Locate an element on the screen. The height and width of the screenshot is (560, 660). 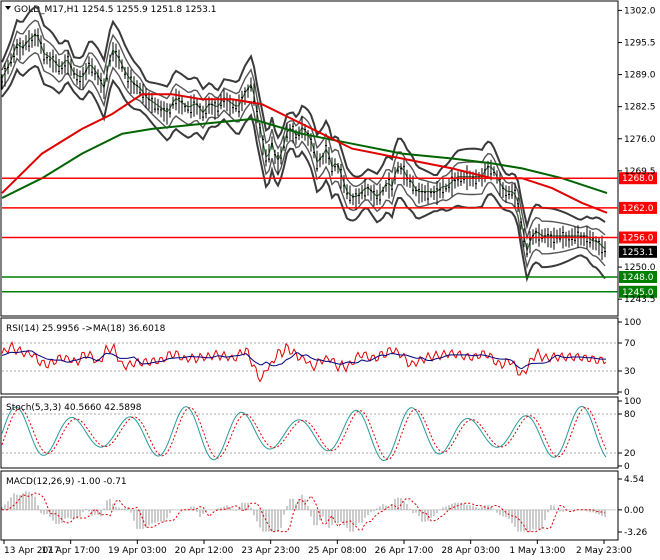
stoch-panel-frame is located at coordinates (309, 432).